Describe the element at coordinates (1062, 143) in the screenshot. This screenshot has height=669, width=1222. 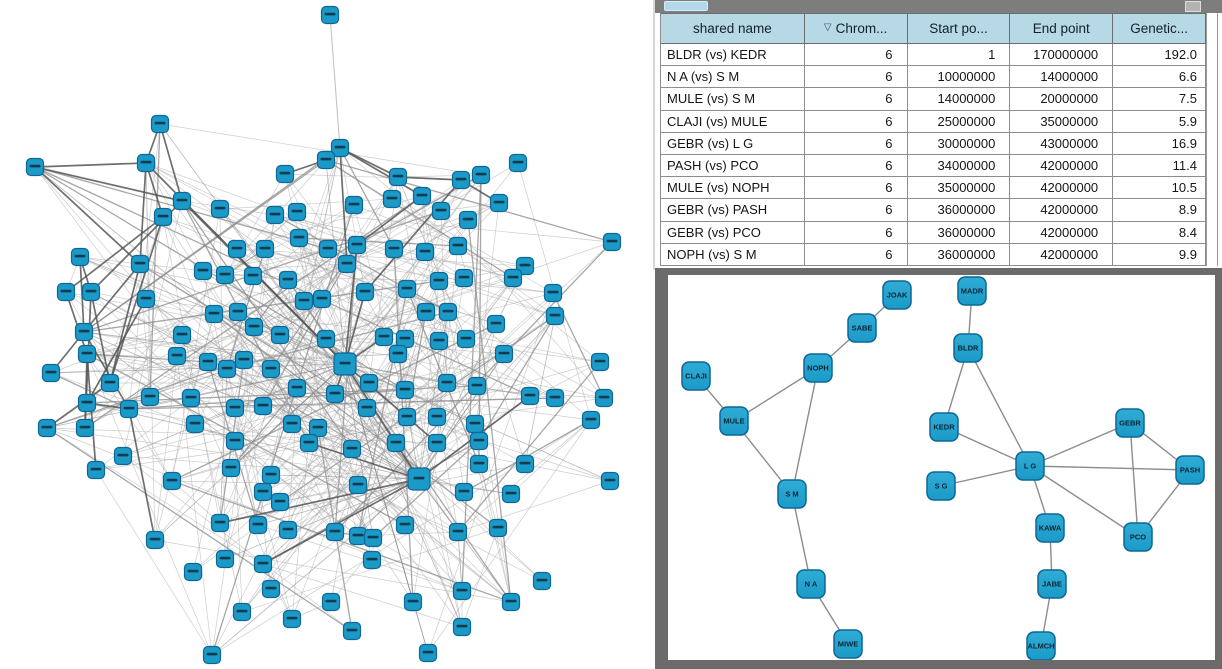
I see `table-cell: 43000000` at that location.